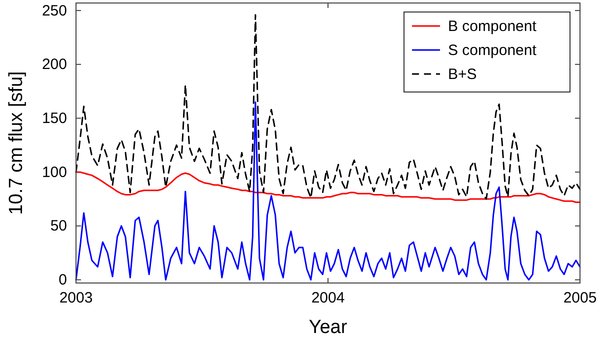 The height and width of the screenshot is (341, 600). What do you see at coordinates (62, 280) in the screenshot?
I see `y-tick-label: 0` at bounding box center [62, 280].